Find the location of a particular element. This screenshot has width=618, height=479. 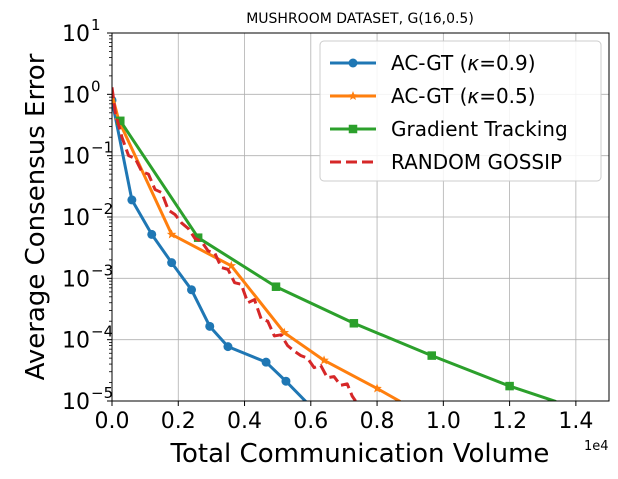

legend-item: AC-GT (κ=0.9) is located at coordinates (433, 63).